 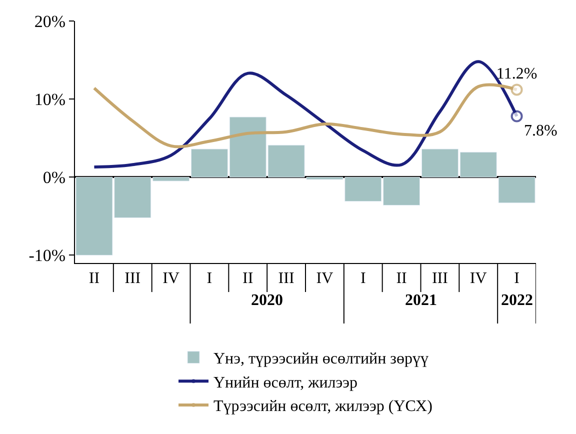 I want to click on y-tick-label: 10%, so click(x=50, y=100).